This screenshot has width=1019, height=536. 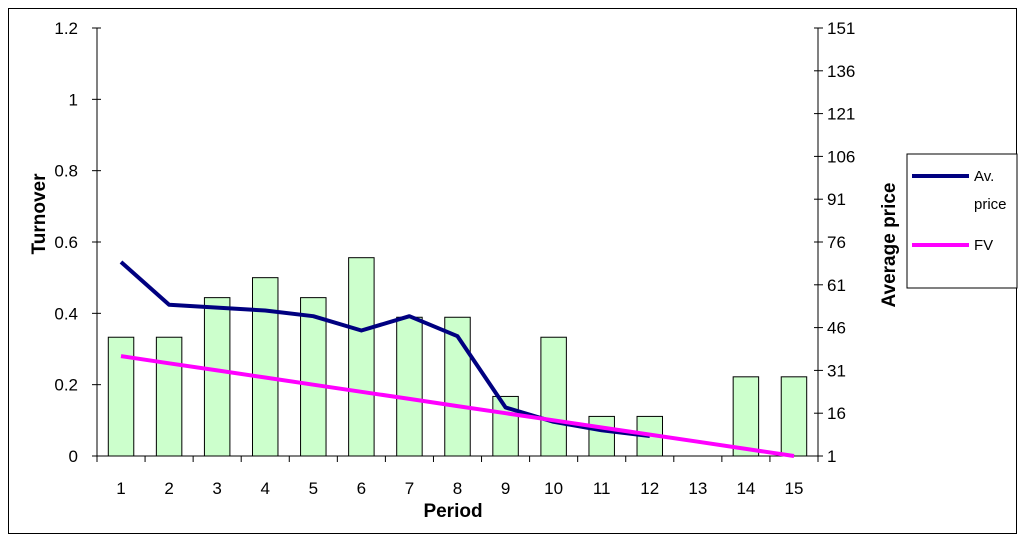 I want to click on y2-tick-label-121: 121, so click(x=841, y=114).